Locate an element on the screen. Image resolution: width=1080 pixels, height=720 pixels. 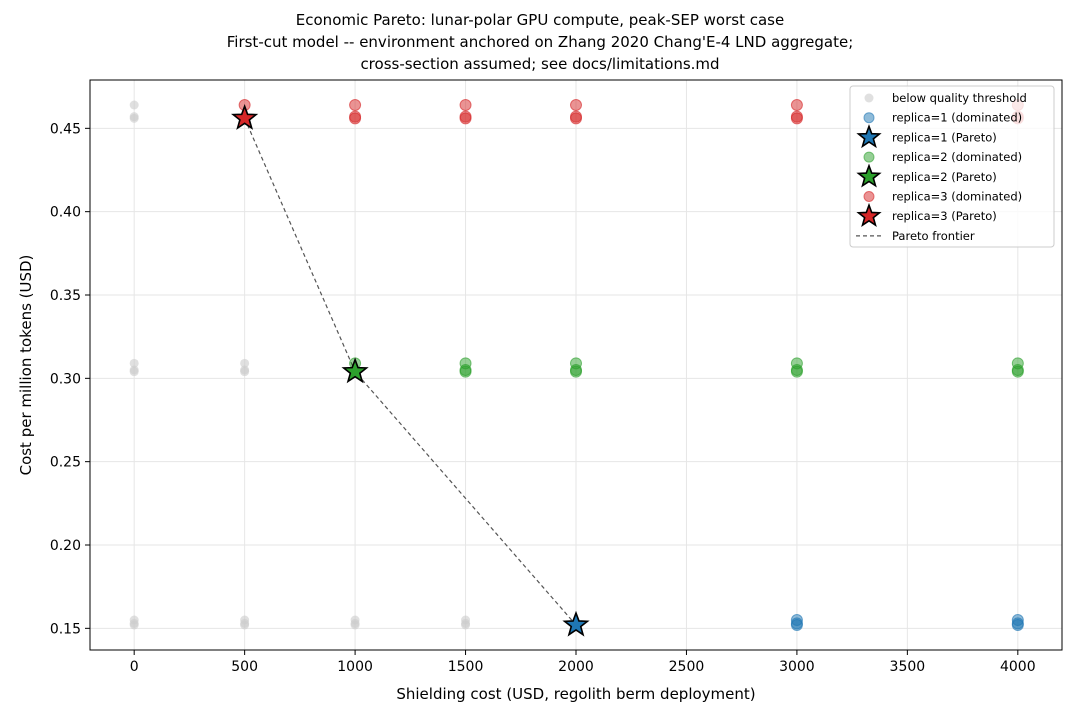
y-tick-label: 0.40 is located at coordinates (65, 213).